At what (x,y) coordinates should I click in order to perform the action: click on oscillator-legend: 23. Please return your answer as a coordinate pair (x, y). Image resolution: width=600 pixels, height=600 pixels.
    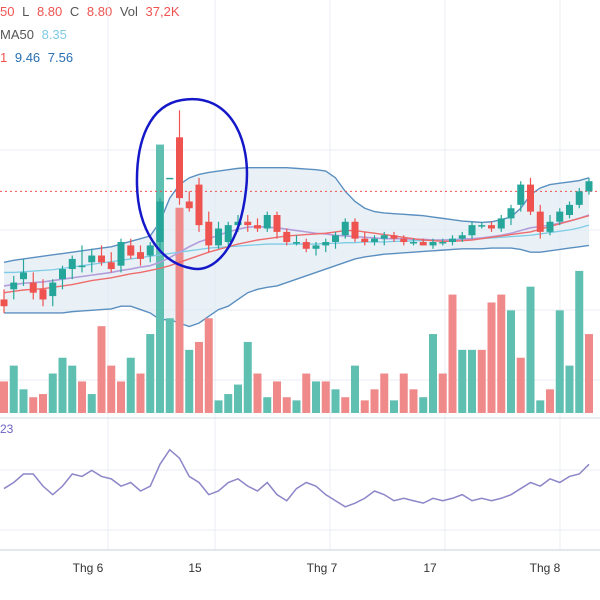
    Looking at the image, I should click on (8, 429).